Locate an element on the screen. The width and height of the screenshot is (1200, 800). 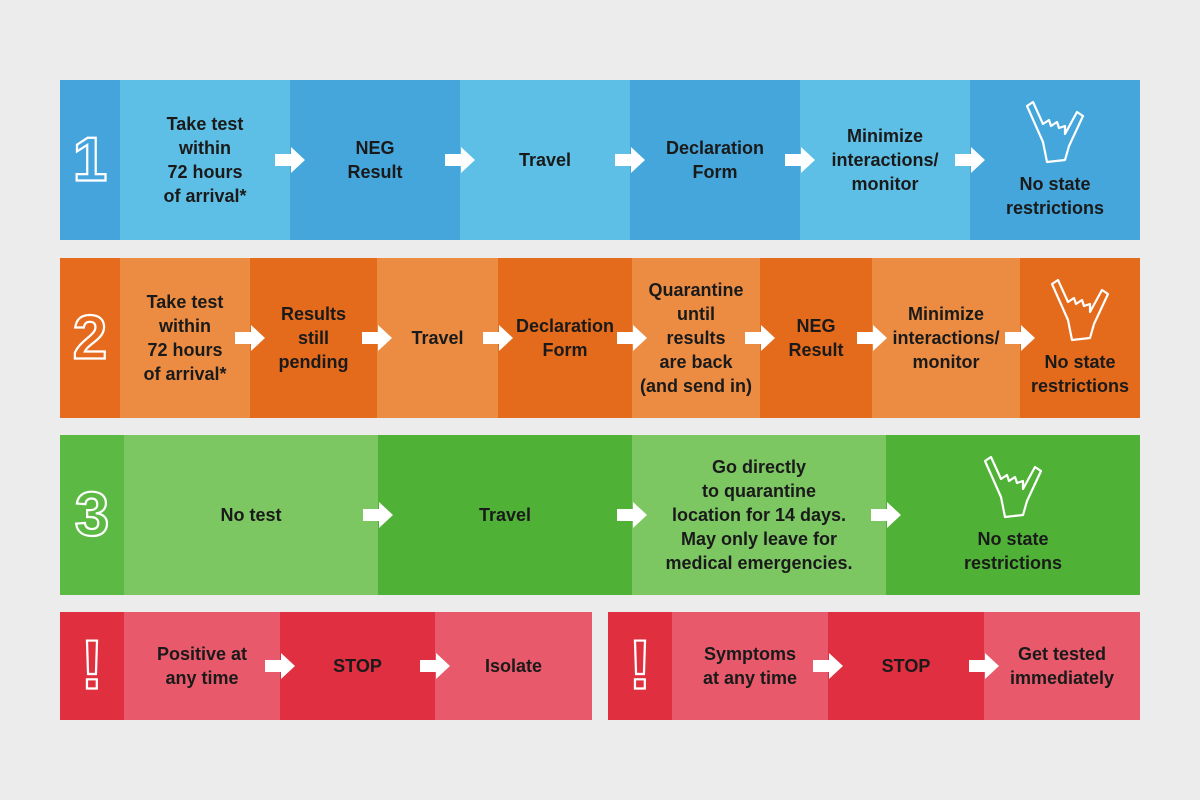
step-text: May only leave for is located at coordinates (759, 539).